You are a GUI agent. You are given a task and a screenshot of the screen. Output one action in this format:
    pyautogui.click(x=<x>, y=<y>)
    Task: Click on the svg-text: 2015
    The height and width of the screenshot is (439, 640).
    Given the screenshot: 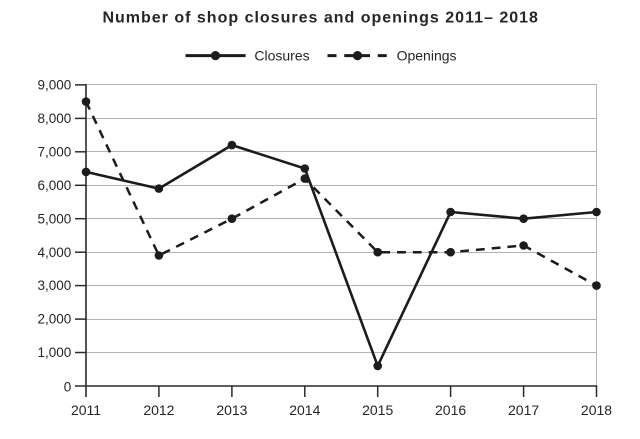 What is the action you would take?
    pyautogui.click(x=377, y=410)
    